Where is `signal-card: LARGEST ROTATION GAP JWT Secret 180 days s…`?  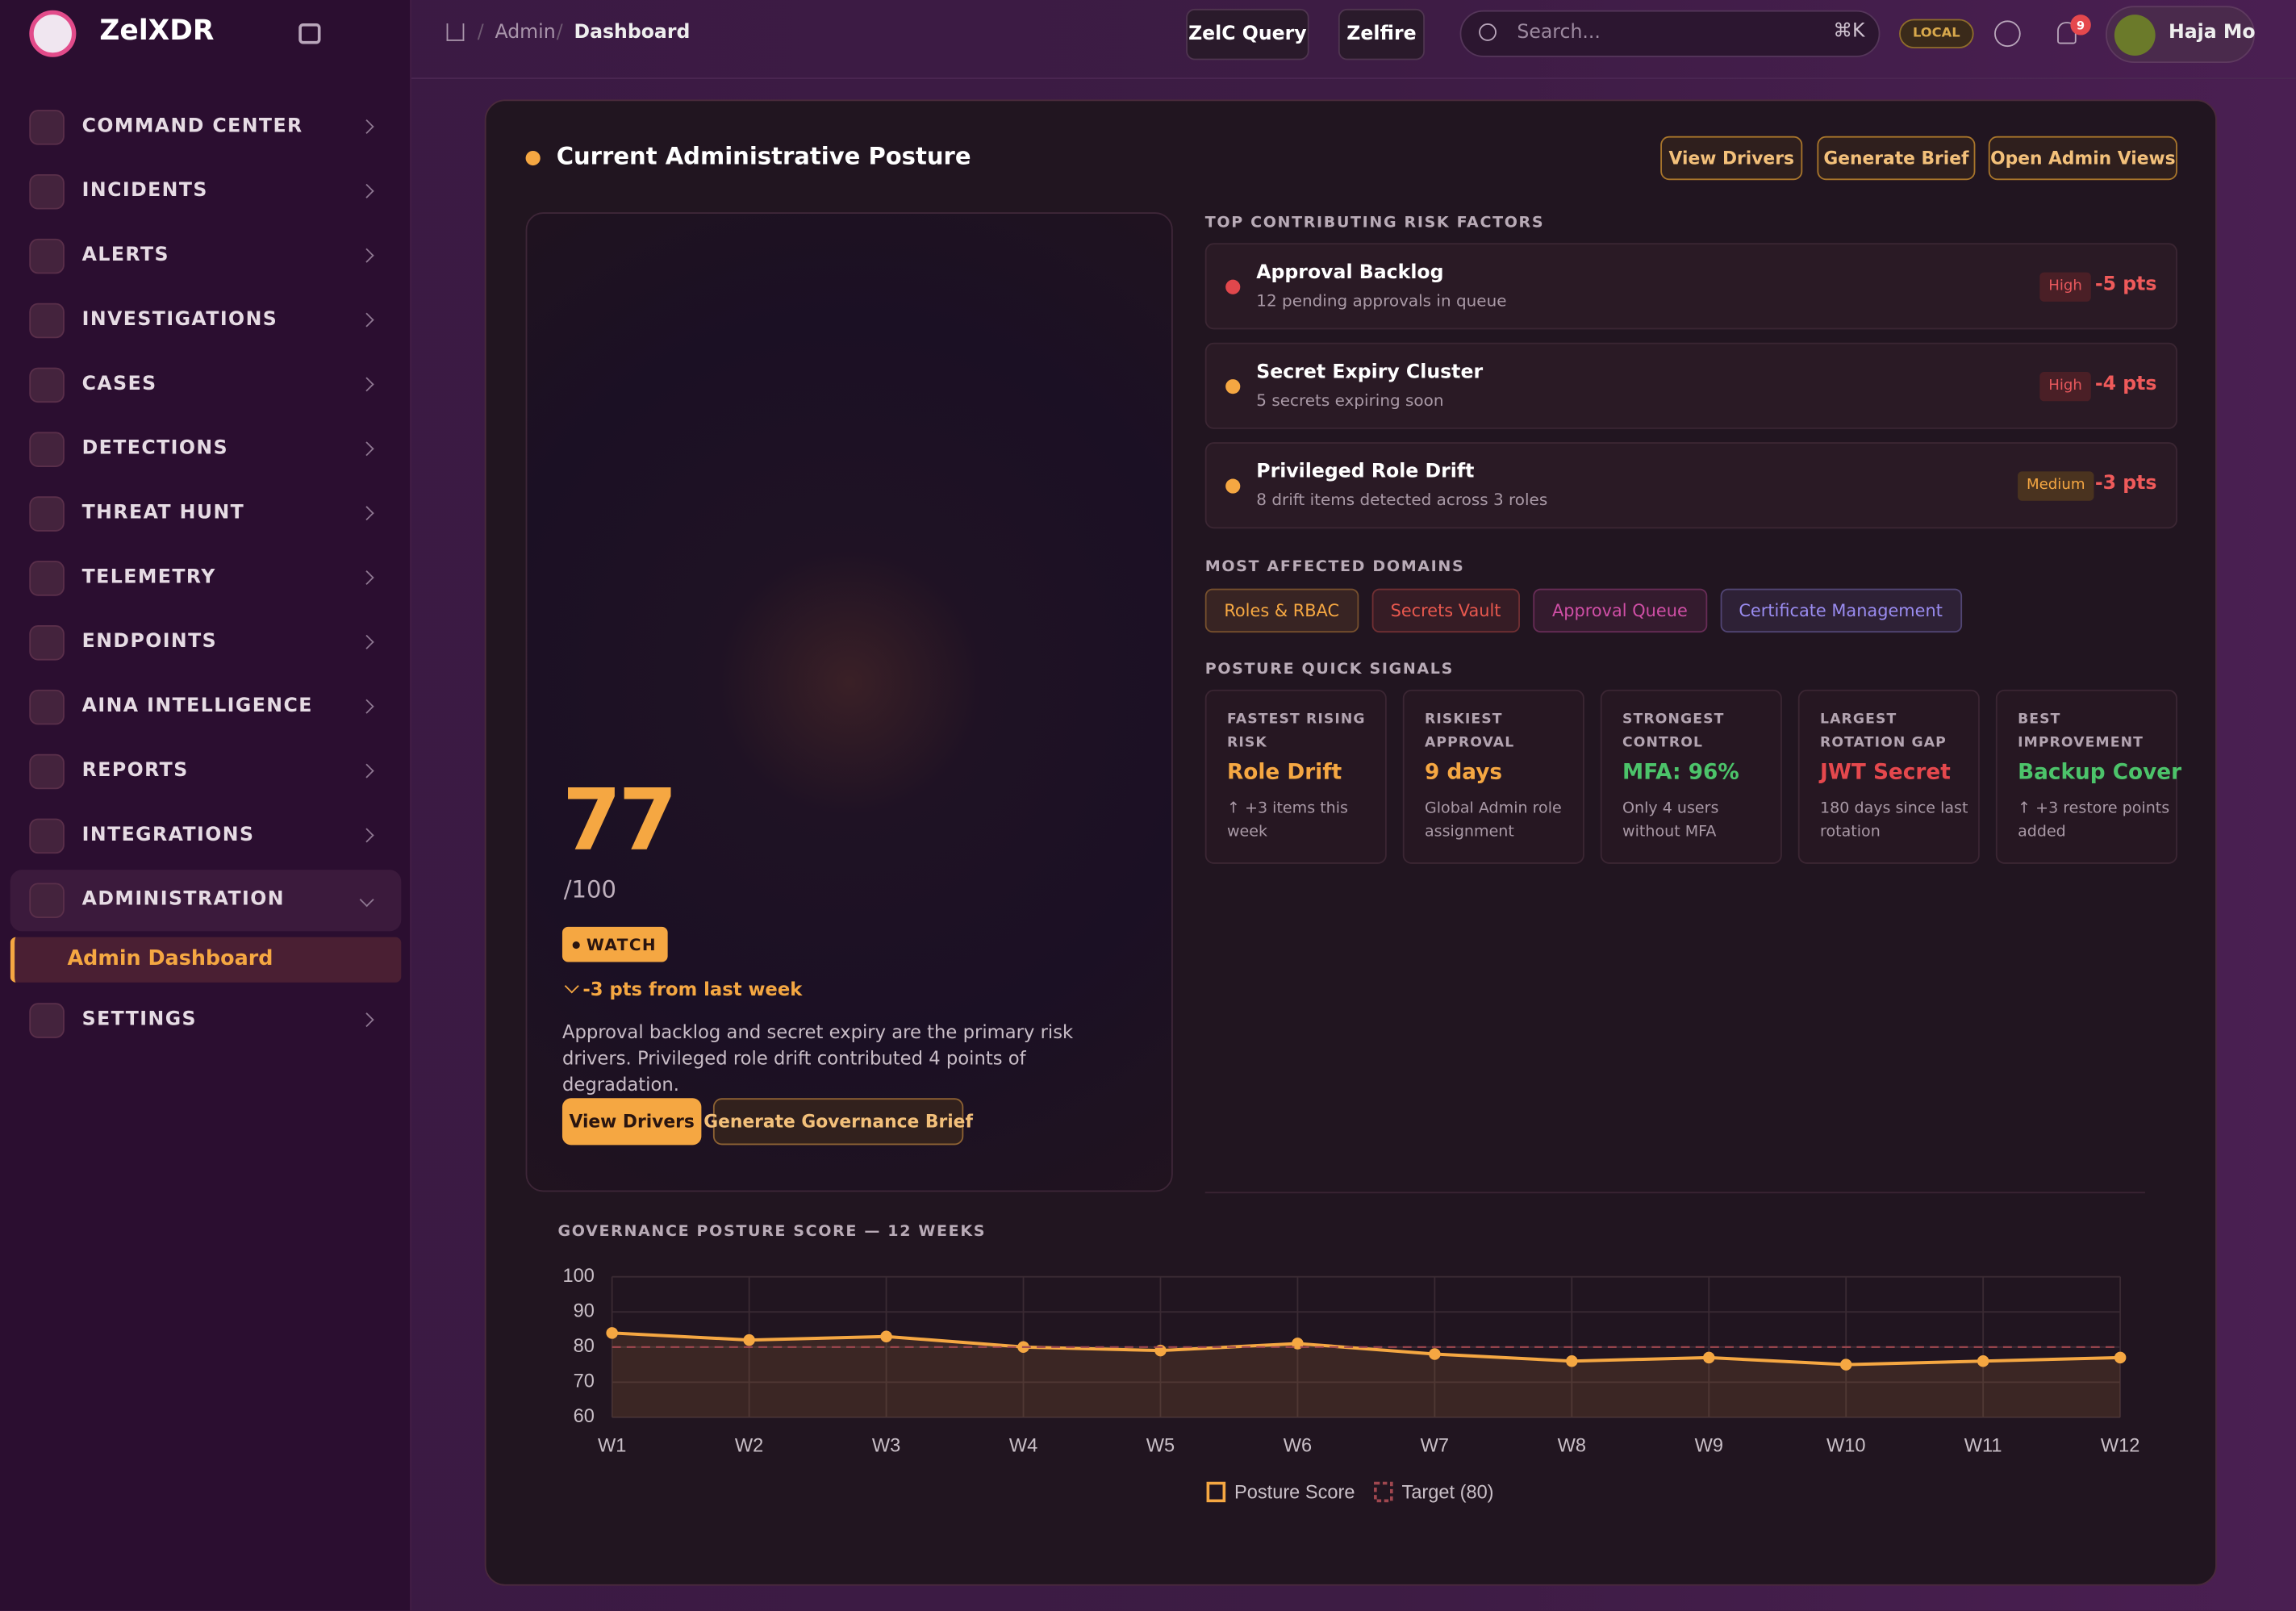 signal-card: LARGEST ROTATION GAP JWT Secret 180 days s… is located at coordinates (1889, 776).